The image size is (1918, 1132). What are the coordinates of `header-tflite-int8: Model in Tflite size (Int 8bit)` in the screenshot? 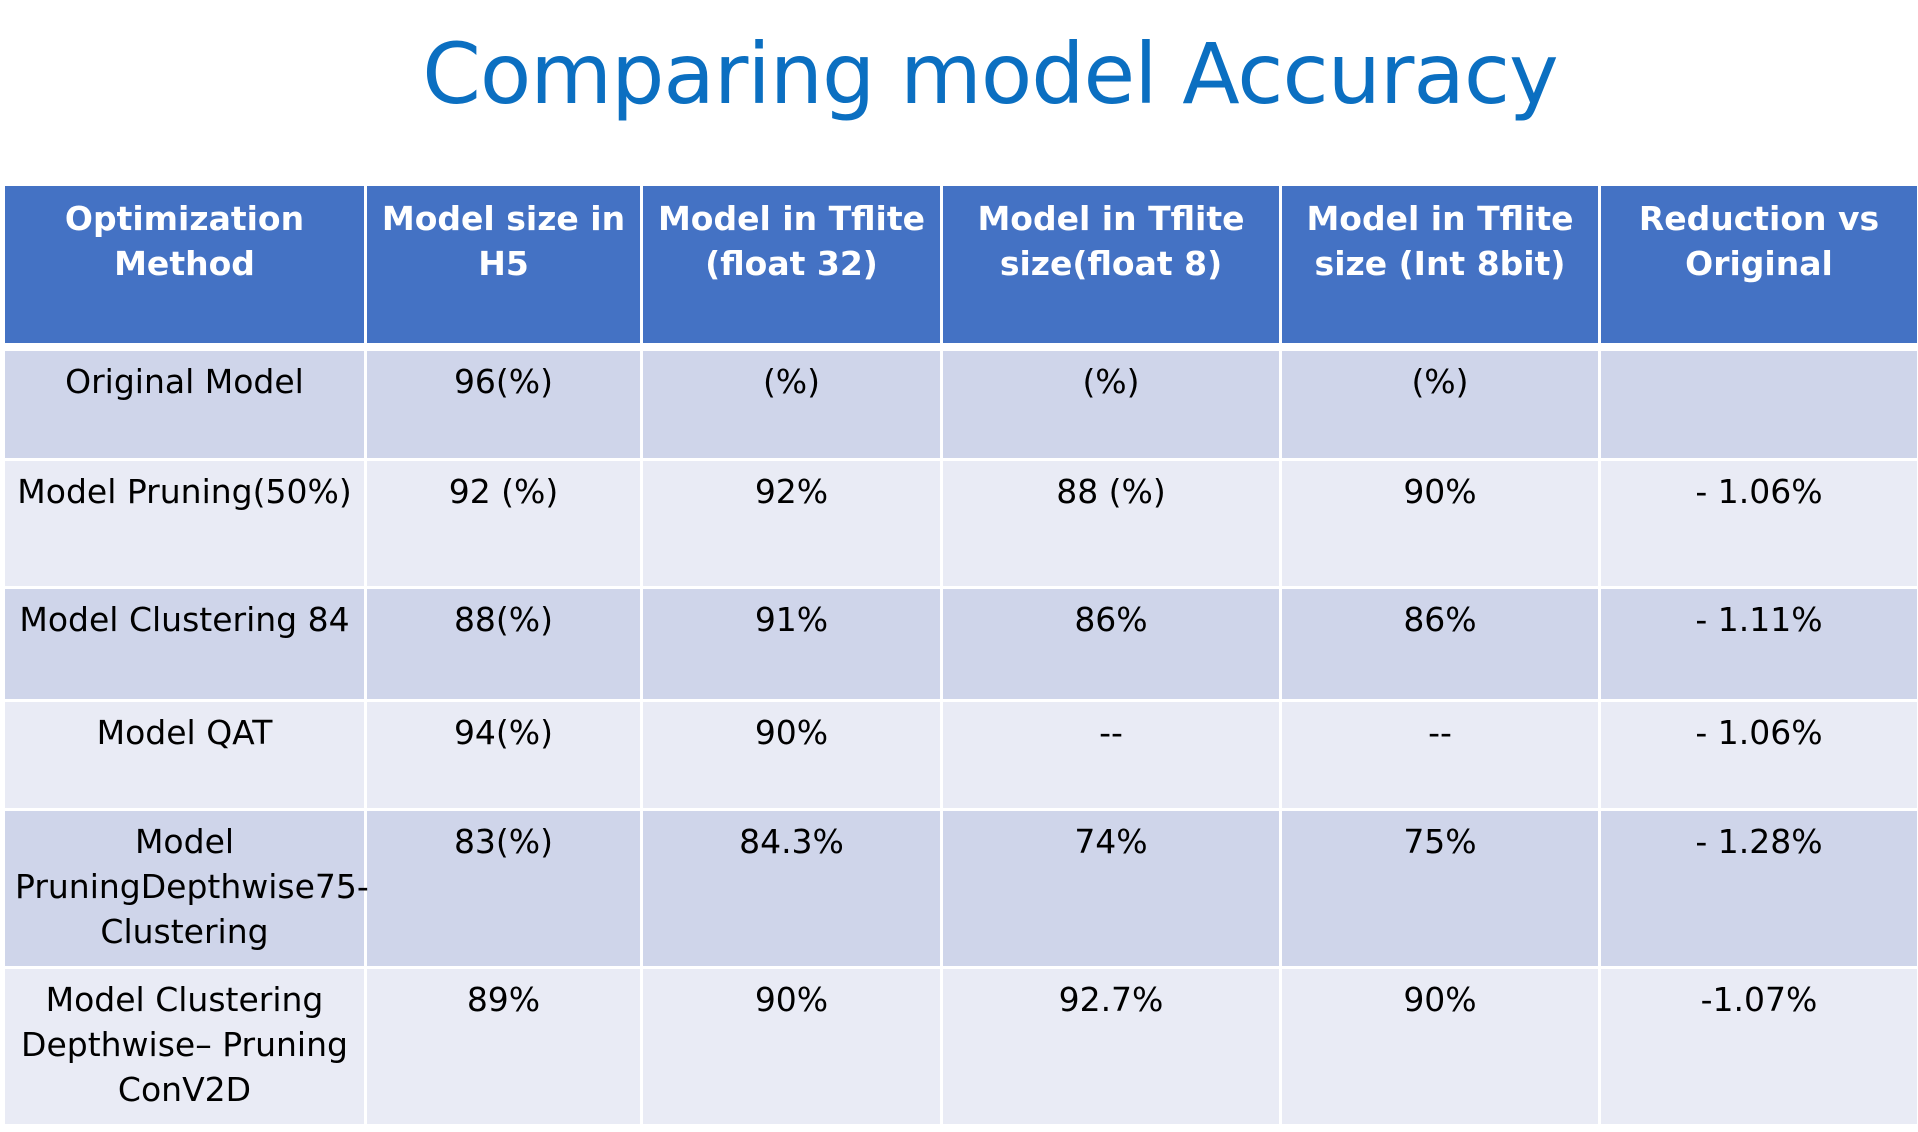 It's located at (1440, 267).